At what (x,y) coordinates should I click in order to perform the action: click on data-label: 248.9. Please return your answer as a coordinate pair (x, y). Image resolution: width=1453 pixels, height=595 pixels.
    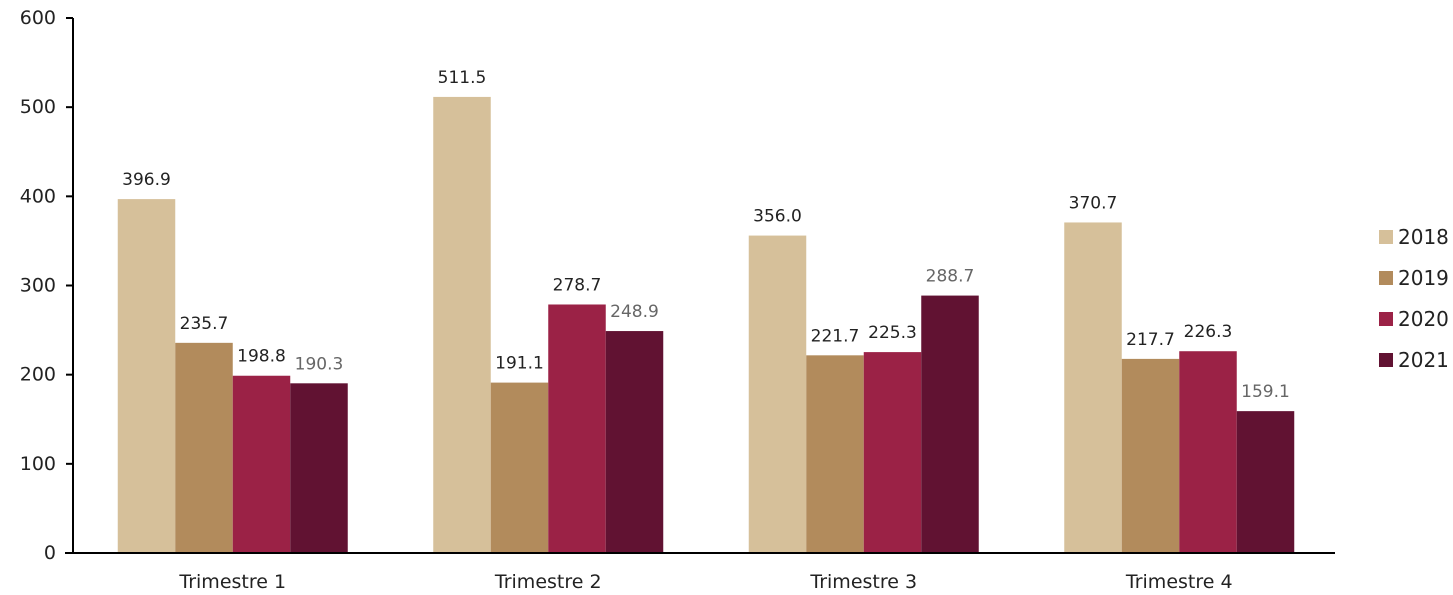
    Looking at the image, I should click on (634, 312).